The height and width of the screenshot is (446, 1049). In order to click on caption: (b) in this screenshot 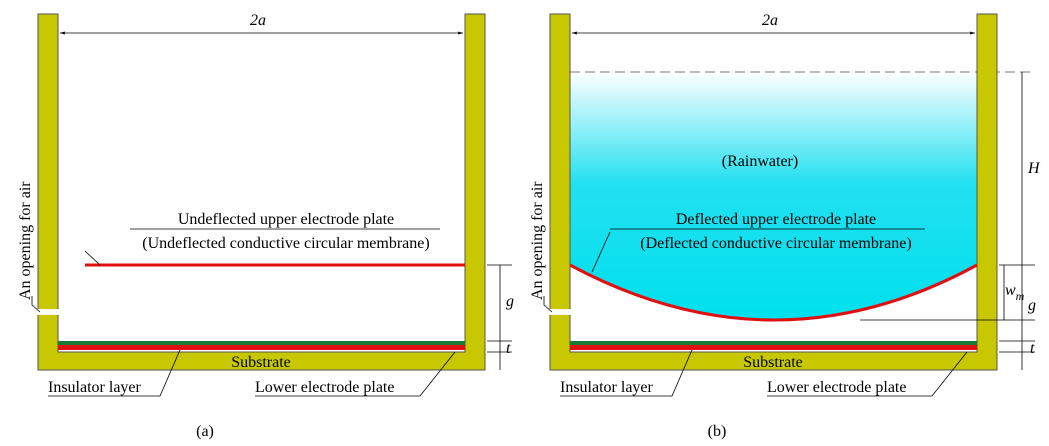, I will do `click(717, 431)`.